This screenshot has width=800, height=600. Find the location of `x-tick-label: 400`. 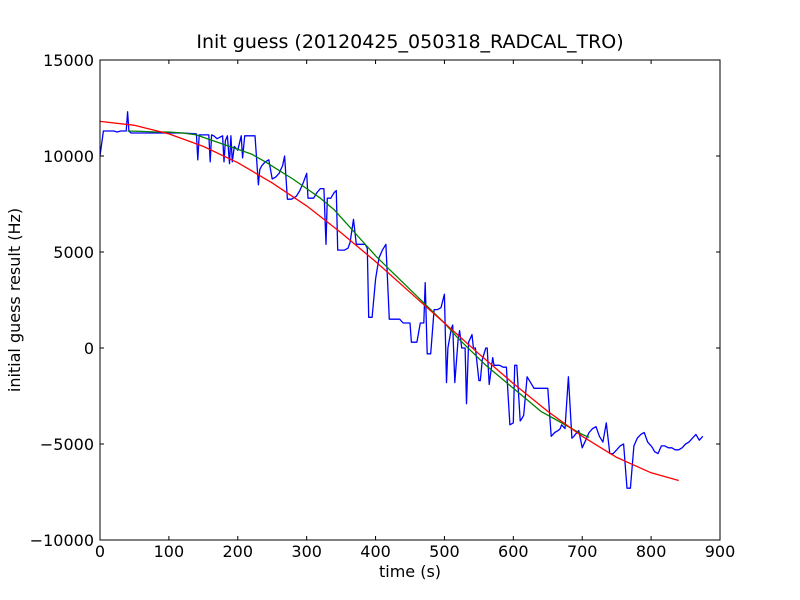

x-tick-label: 400 is located at coordinates (375, 551).